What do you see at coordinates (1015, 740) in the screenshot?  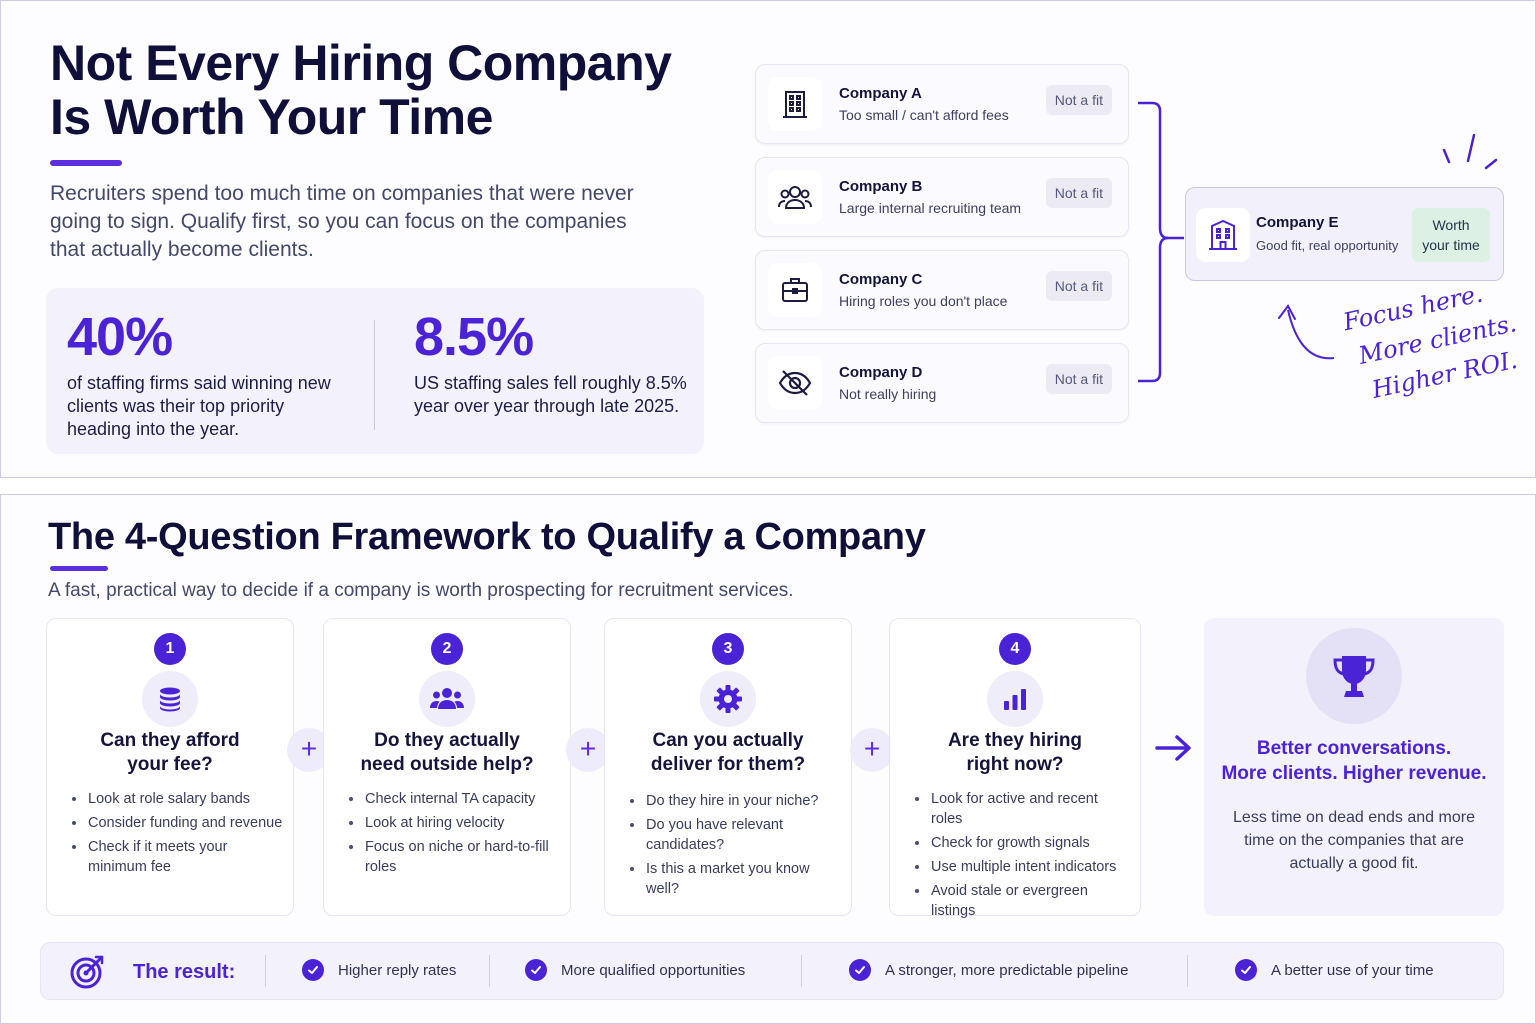 I see `question-title-line-1: Are they hiring` at bounding box center [1015, 740].